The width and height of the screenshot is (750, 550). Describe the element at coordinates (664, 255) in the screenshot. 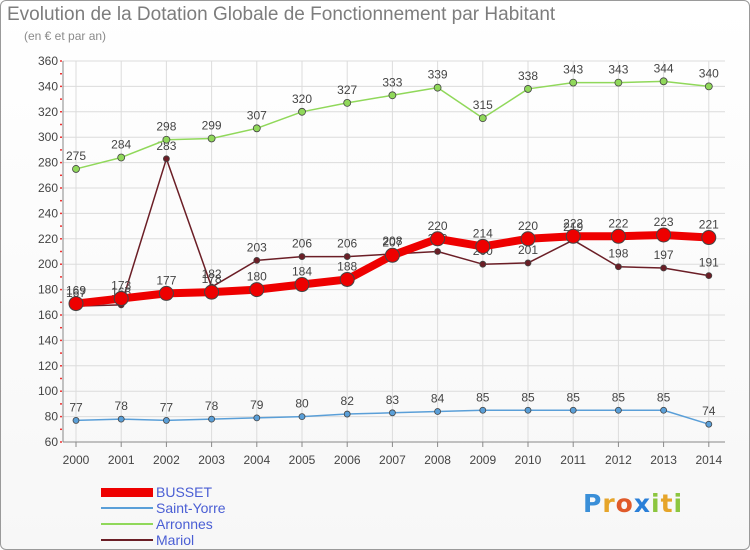

I see `data-label-mariol: 197` at that location.